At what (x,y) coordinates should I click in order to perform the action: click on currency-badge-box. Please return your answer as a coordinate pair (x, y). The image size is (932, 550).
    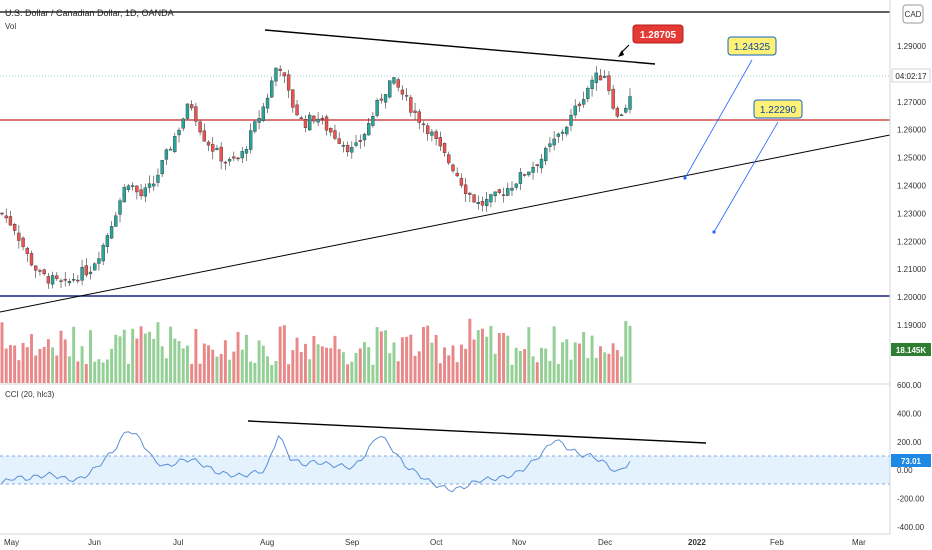
    Looking at the image, I should click on (913, 14).